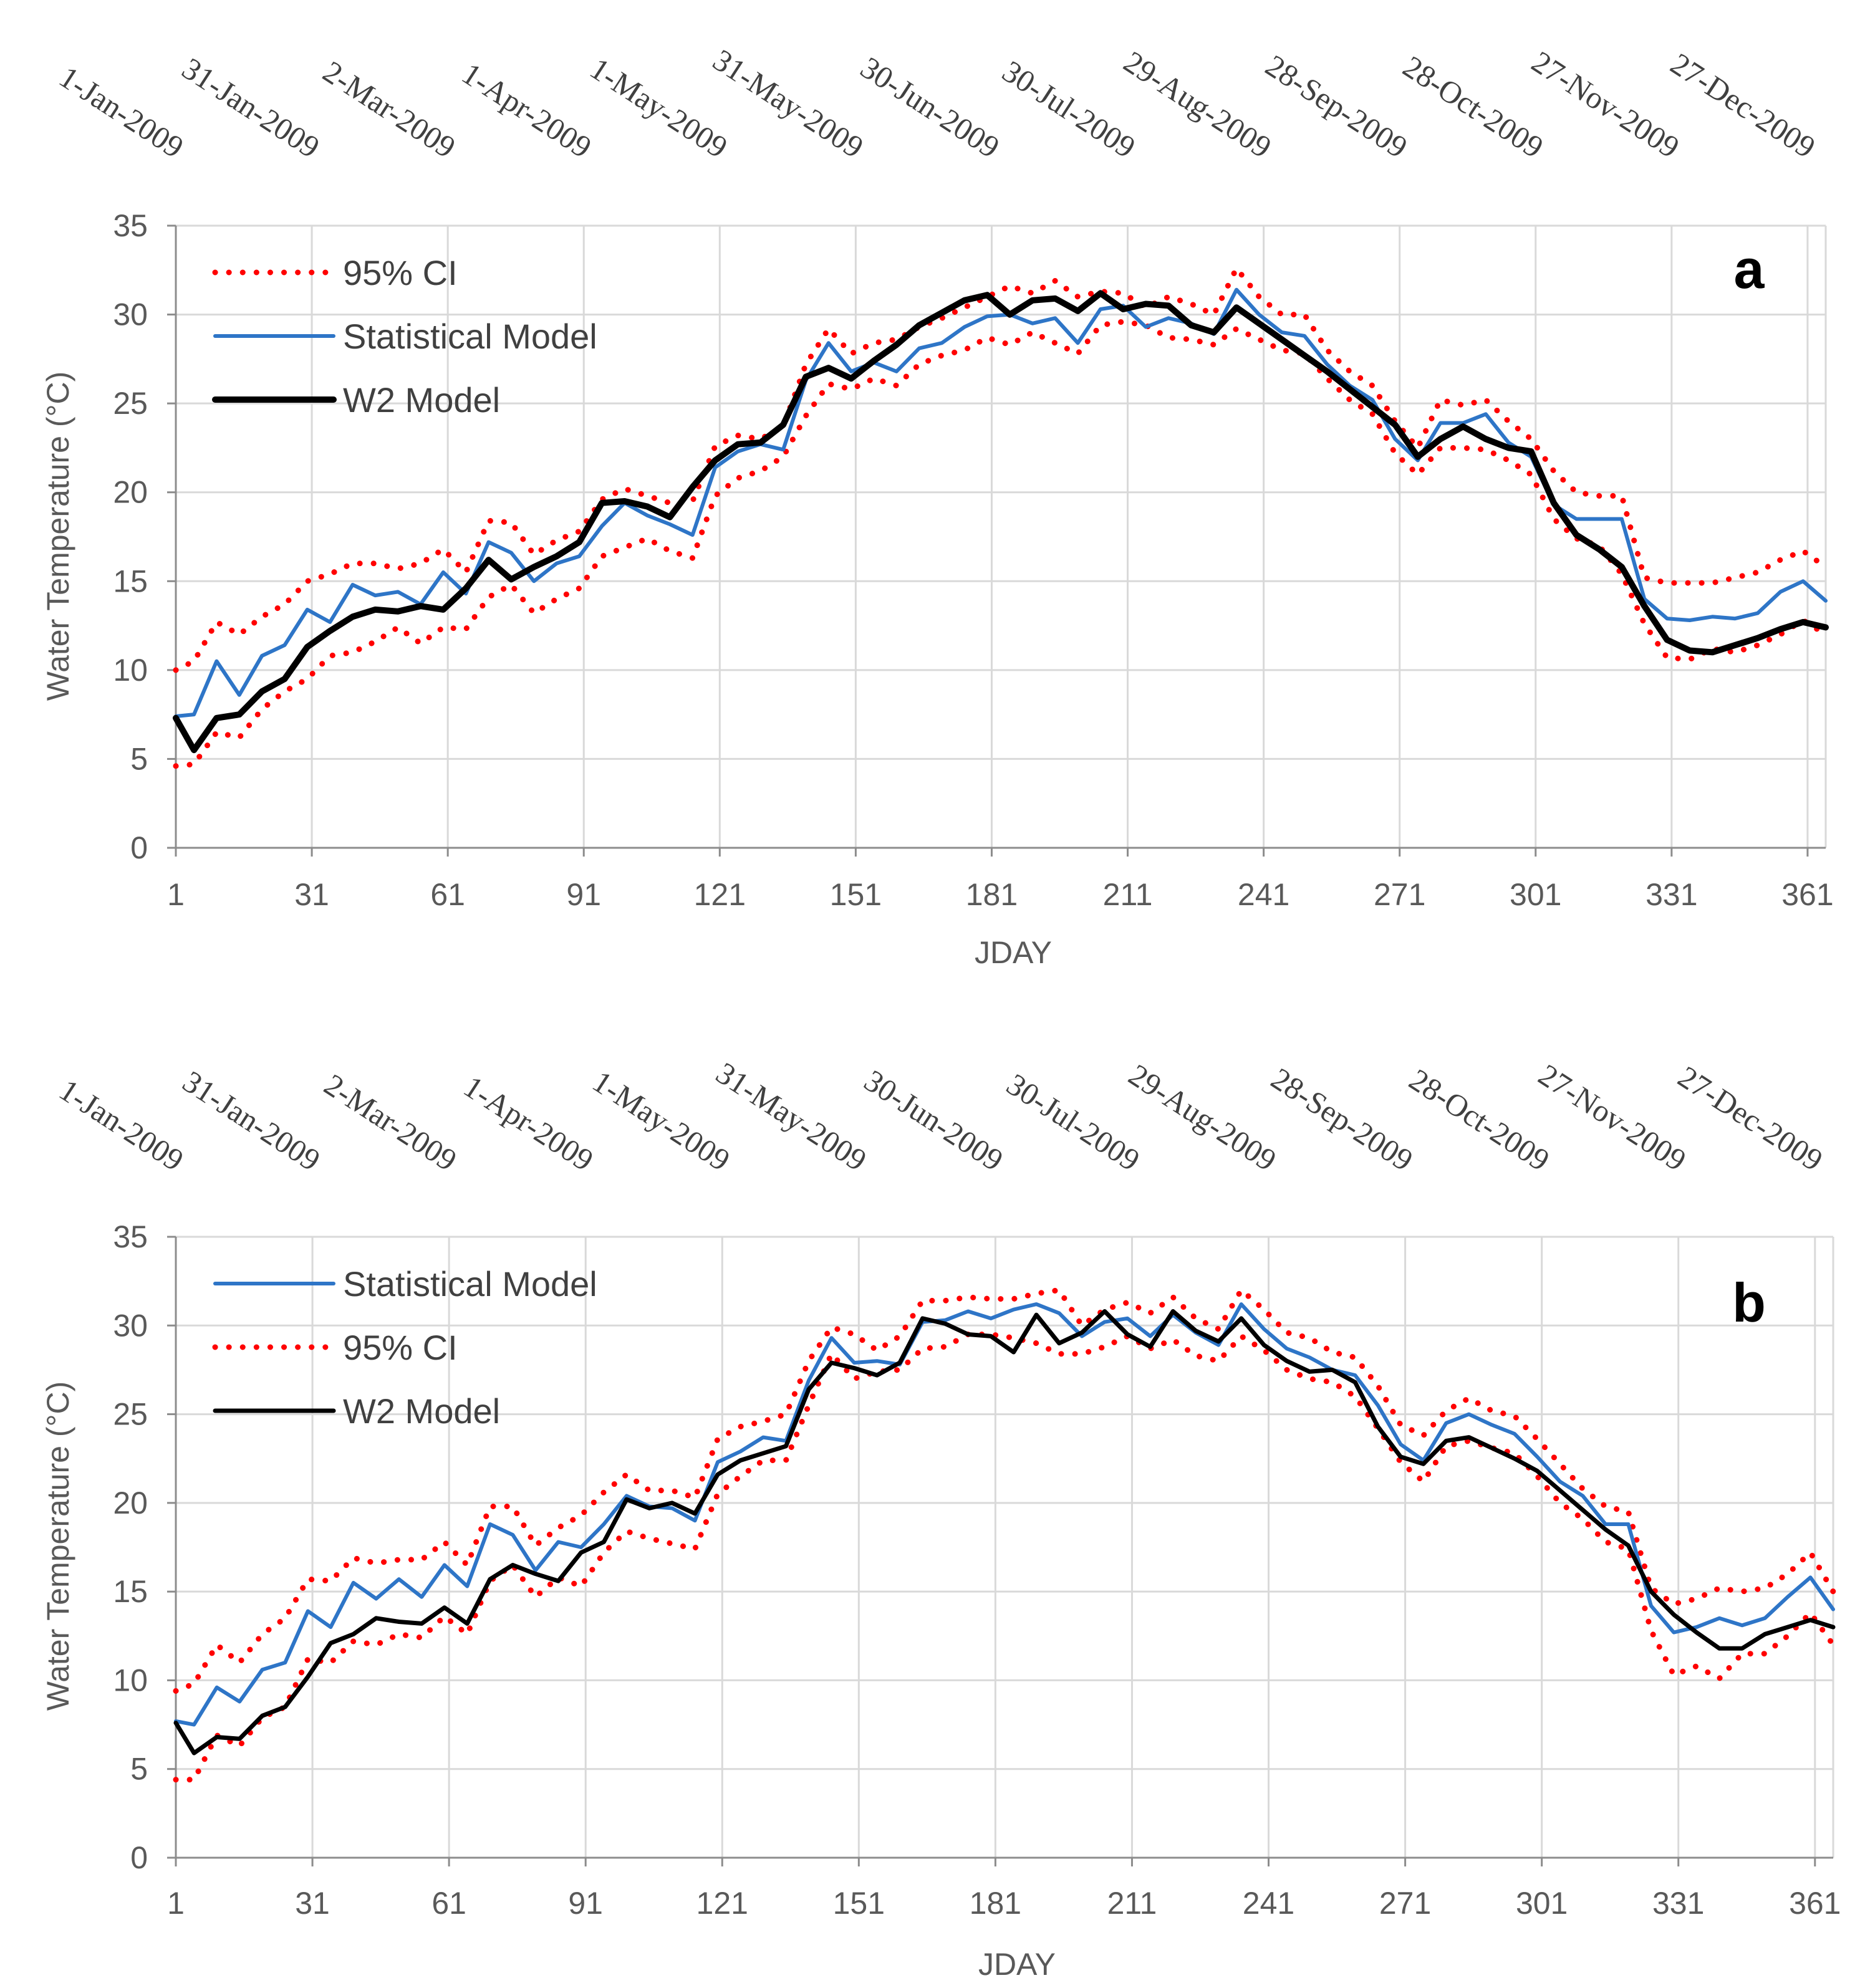 The width and height of the screenshot is (1860, 1988). I want to click on panel-label: a, so click(1749, 269).